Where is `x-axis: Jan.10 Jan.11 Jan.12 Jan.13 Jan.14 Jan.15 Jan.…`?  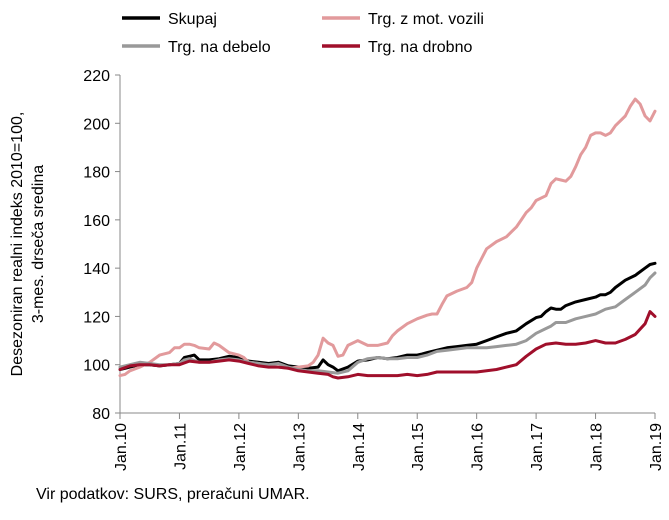
x-axis: Jan.10 Jan.11 Jan.12 Jan.13 Jan.14 Jan.15 Jan.… is located at coordinates (389, 441).